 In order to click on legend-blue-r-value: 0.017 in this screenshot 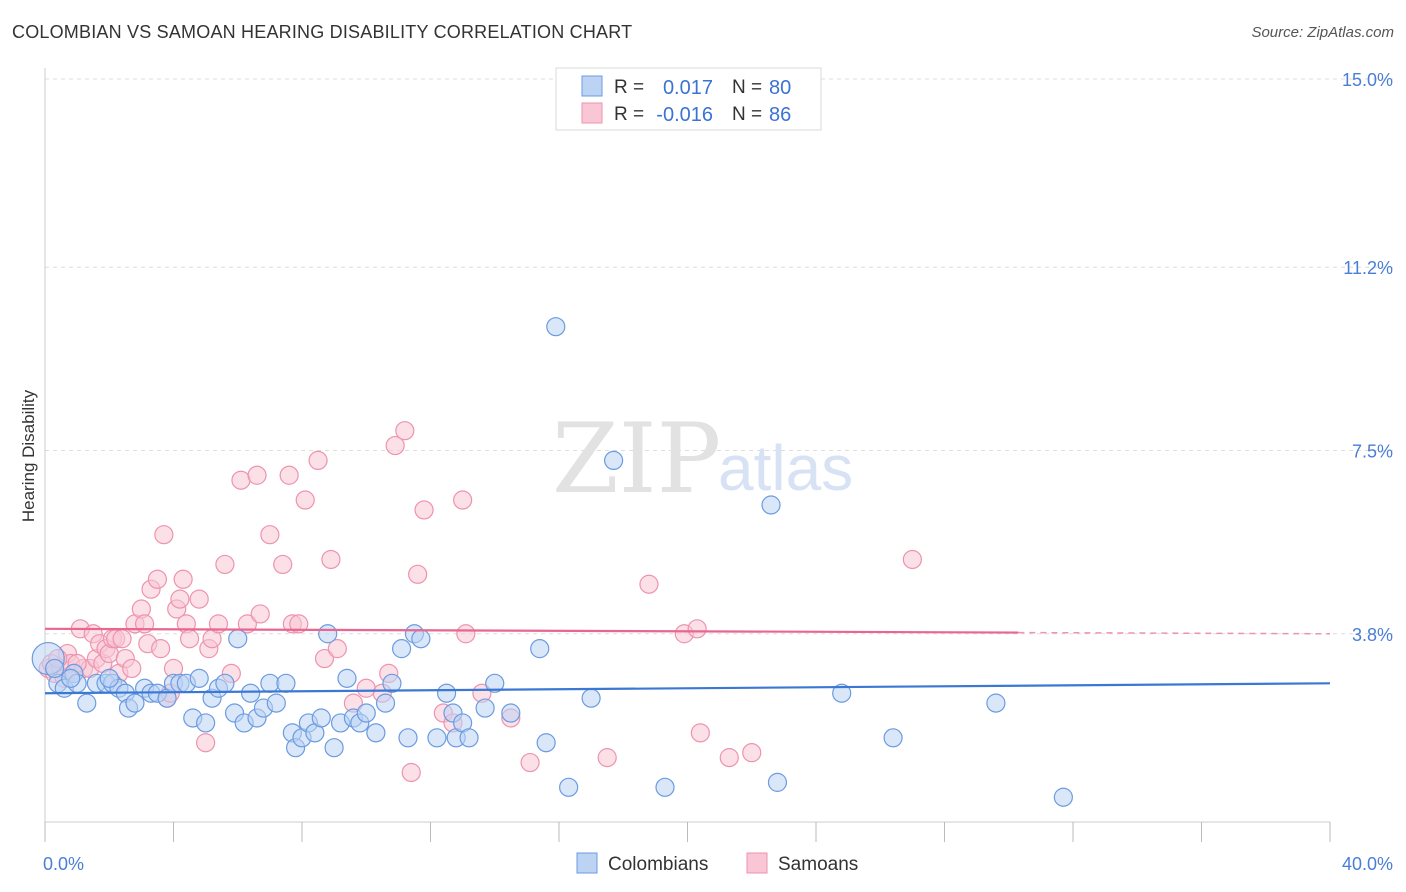, I will do `click(688, 88)`.